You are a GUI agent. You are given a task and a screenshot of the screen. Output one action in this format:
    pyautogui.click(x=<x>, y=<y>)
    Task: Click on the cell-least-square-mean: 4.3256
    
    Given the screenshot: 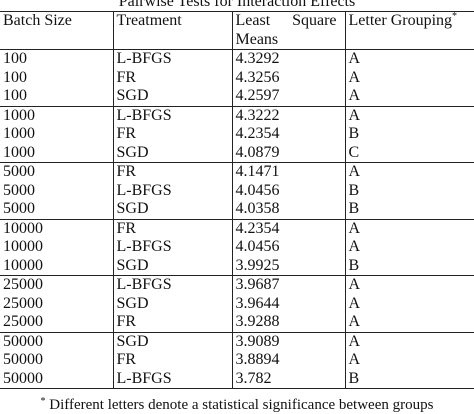 What is the action you would take?
    pyautogui.click(x=288, y=77)
    